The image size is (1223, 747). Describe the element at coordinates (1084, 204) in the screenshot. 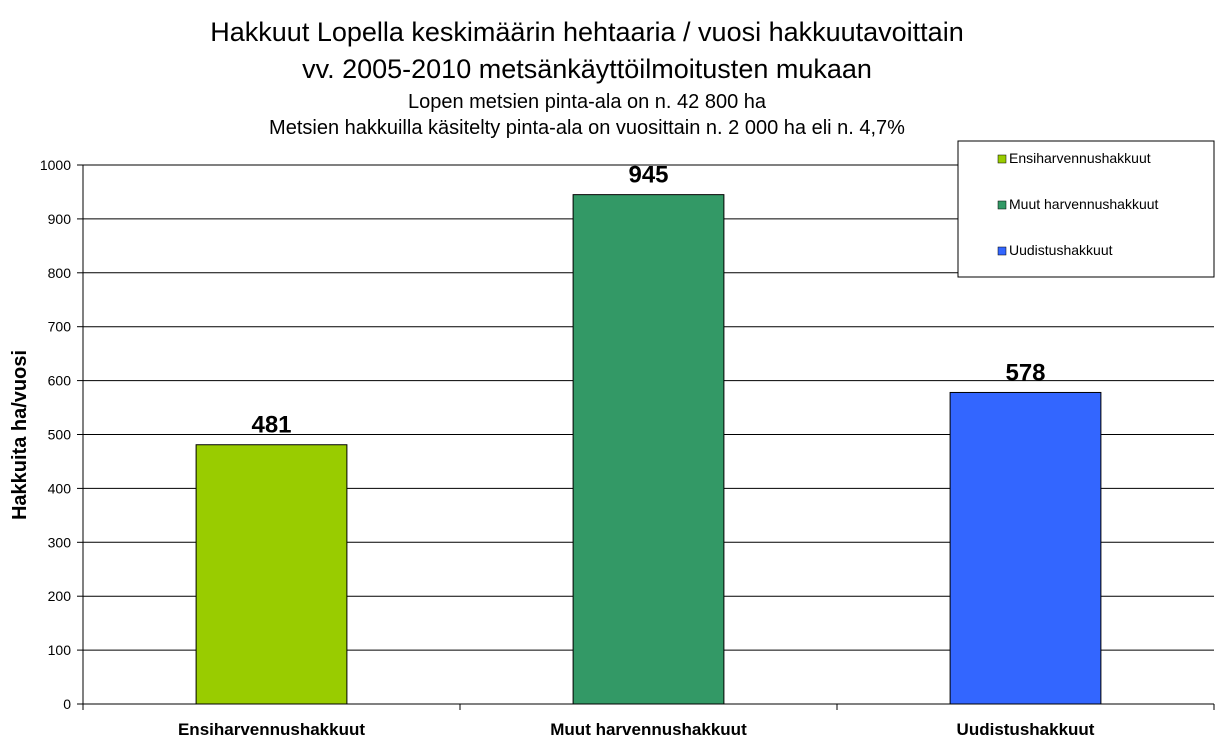

I see `legend-label-2: Muut harvennushakkuut` at that location.